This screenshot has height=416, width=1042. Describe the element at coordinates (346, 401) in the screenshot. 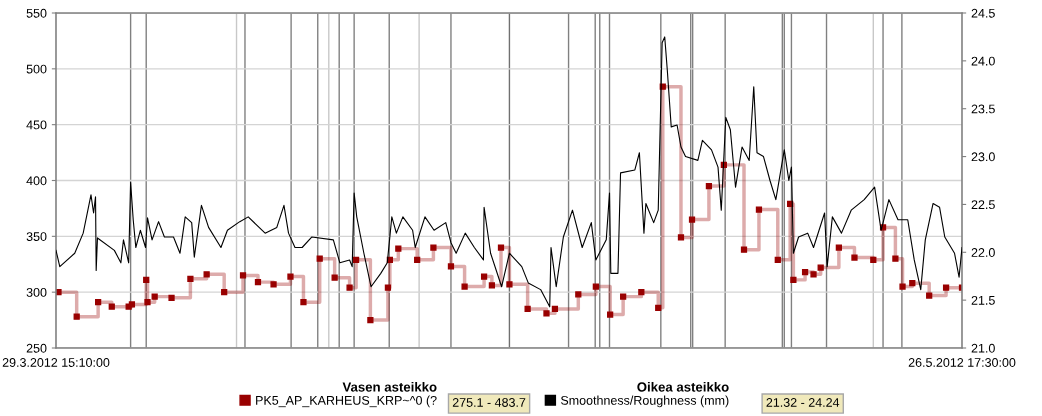

I see `legend-label: PK5_AP_KARHEUS_KRP~^0 (?` at that location.